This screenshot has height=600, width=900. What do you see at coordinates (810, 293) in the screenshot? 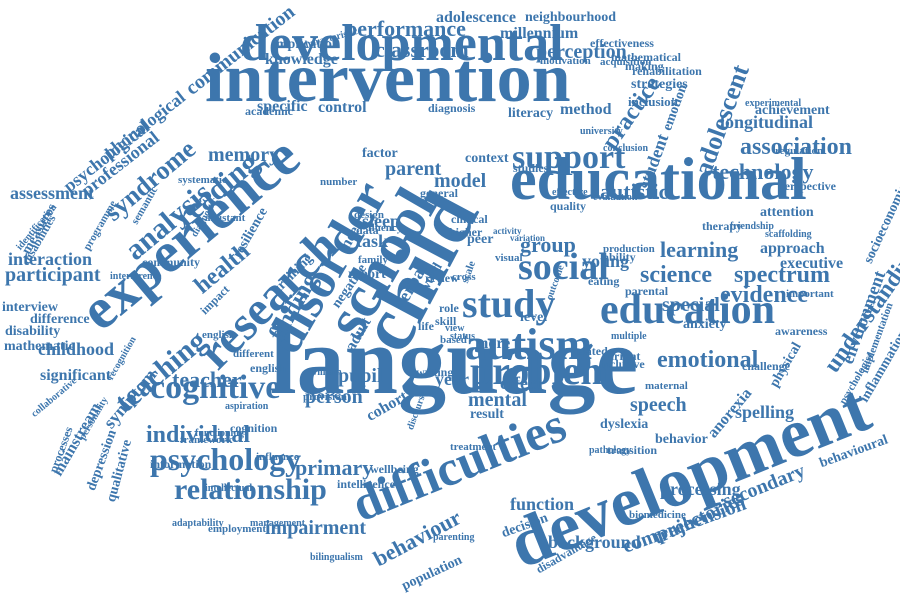
I see `cloud-word: important` at bounding box center [810, 293].